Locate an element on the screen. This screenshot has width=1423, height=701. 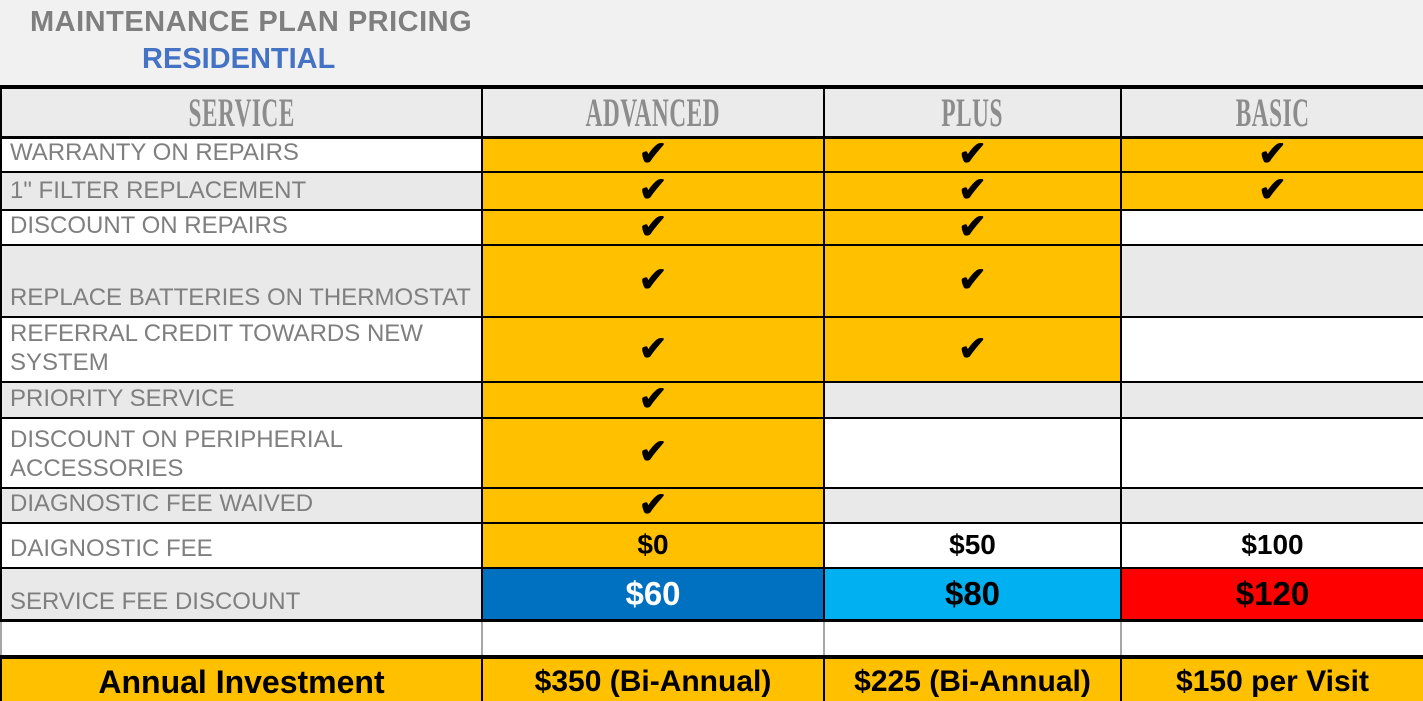
row-label-priority-service: PRIORITY SERVICE is located at coordinates (241, 399).